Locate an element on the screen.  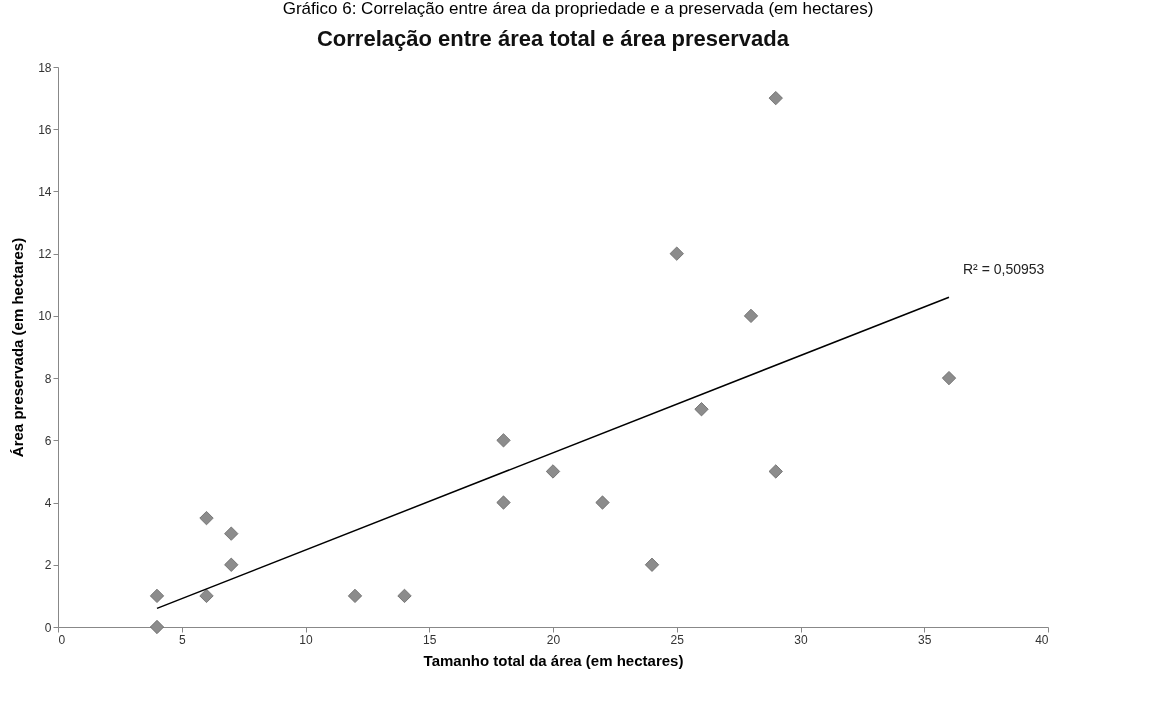
text: Gráfico 6: Correlação entre área da propriedade e a preservada (em hectares) is located at coordinates (578, 10).